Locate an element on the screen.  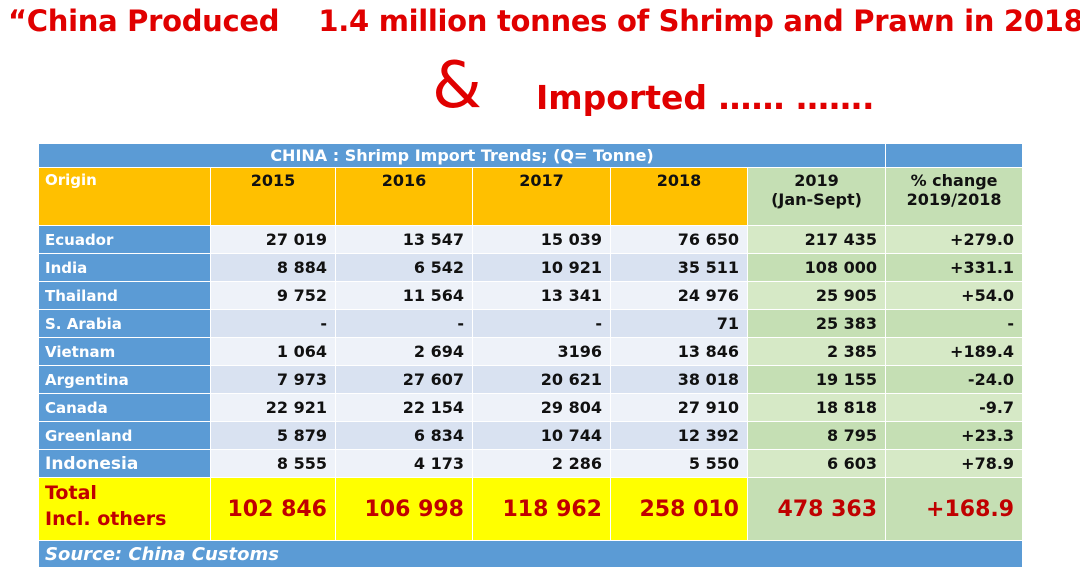
column-header: 2019 (Jan-Sept) is located at coordinates (816, 196).